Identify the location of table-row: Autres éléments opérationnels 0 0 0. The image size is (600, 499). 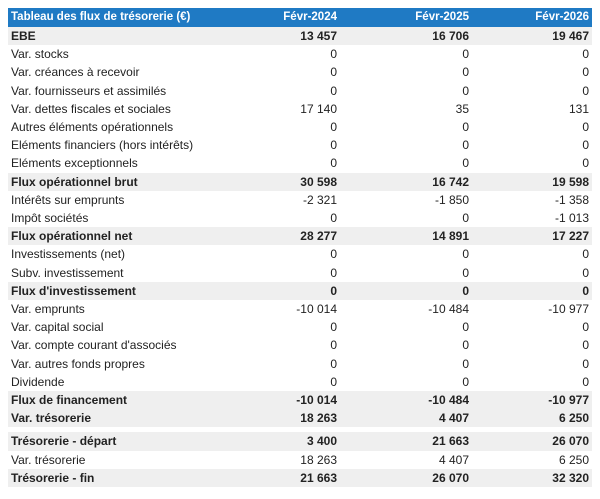
(300, 127).